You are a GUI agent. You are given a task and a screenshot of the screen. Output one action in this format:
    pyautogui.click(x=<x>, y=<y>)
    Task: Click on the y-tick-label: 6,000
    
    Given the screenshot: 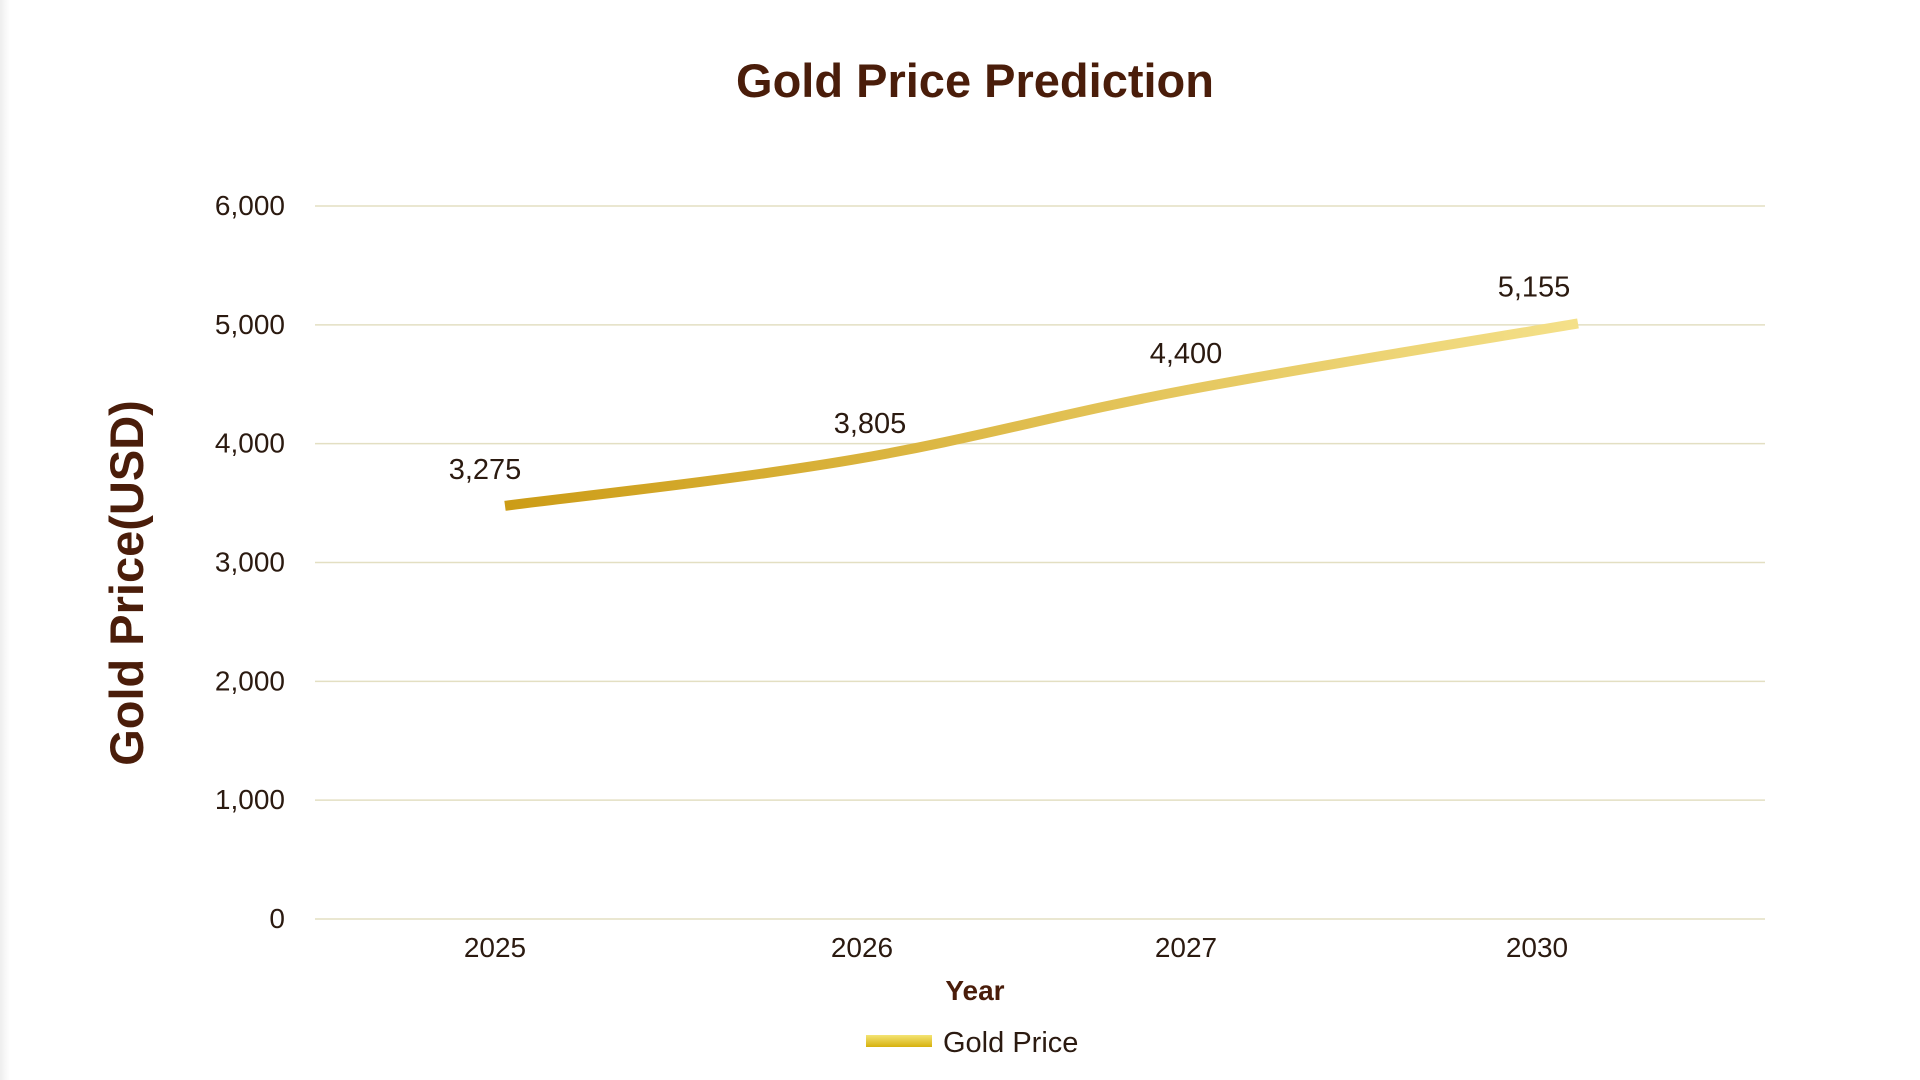 What is the action you would take?
    pyautogui.click(x=250, y=205)
    